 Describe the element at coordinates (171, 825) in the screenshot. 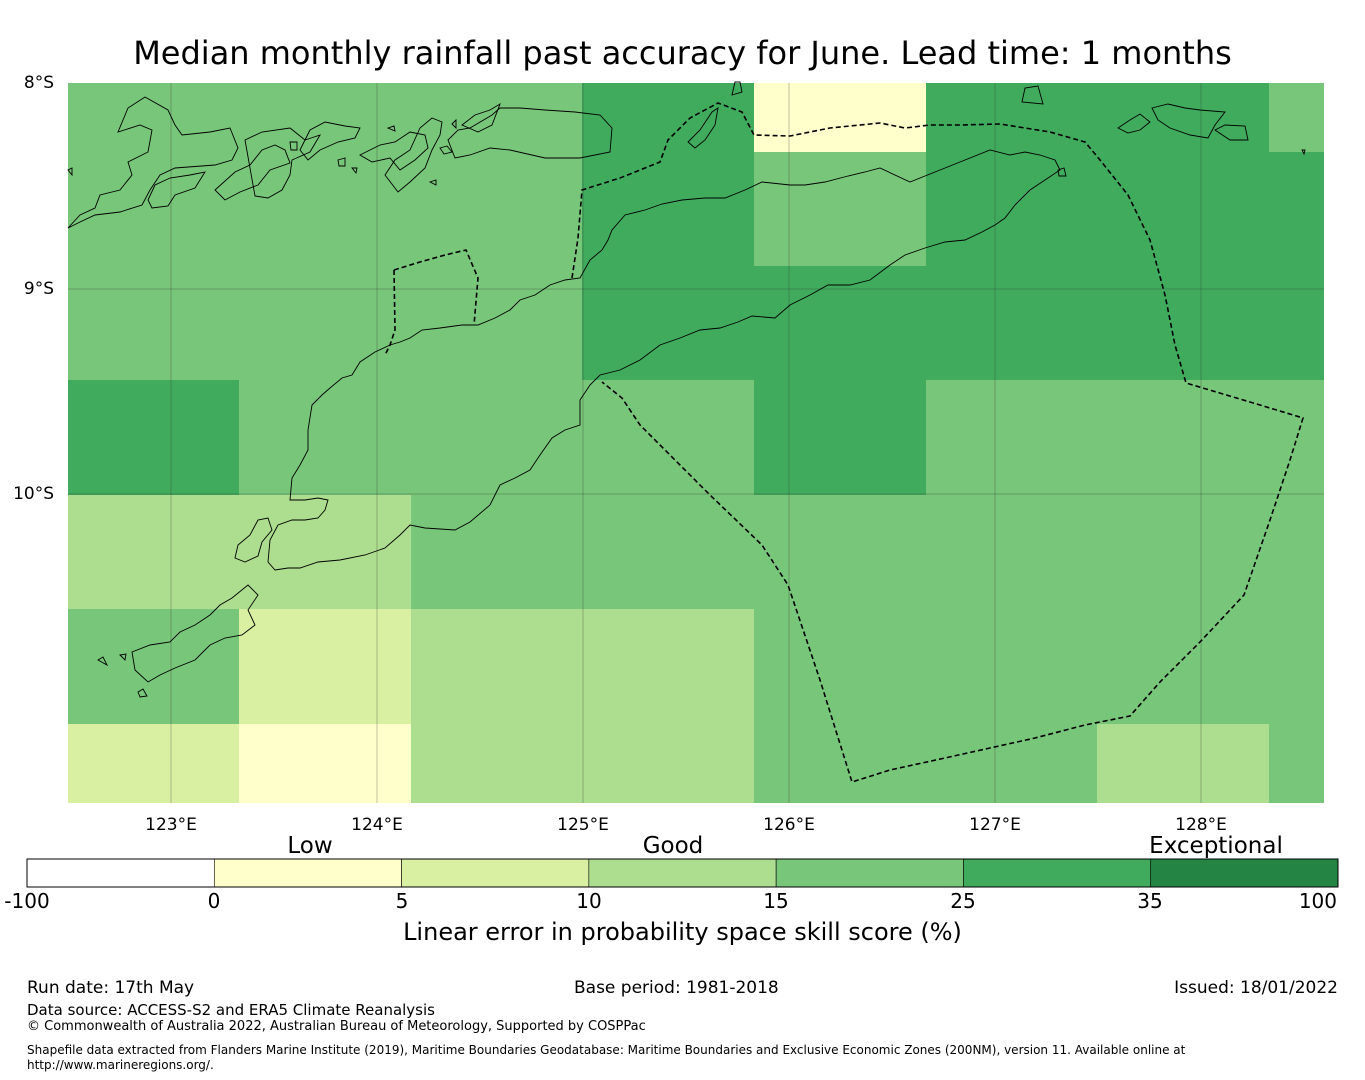

I see `lon-label: 123°E` at that location.